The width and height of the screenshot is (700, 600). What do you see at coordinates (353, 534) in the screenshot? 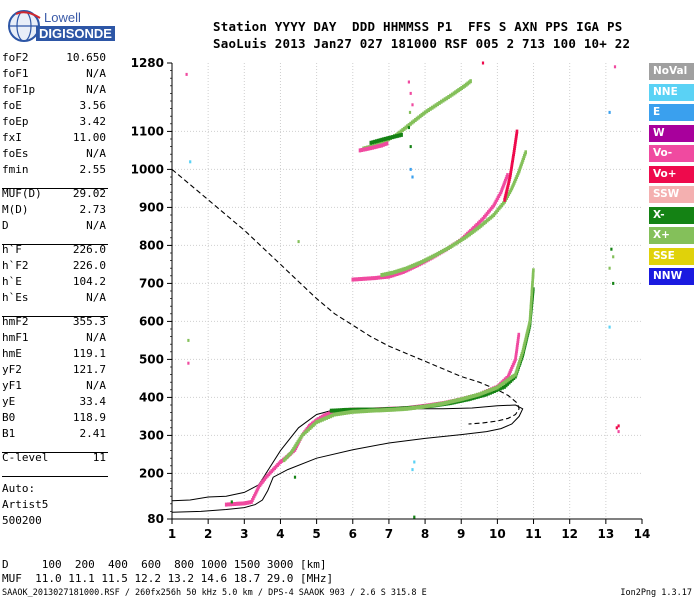
I see `x-tick-label: 6` at bounding box center [353, 534].